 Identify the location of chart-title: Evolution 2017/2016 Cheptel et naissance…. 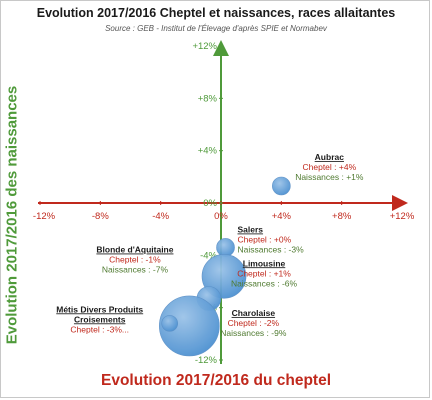
(216, 13).